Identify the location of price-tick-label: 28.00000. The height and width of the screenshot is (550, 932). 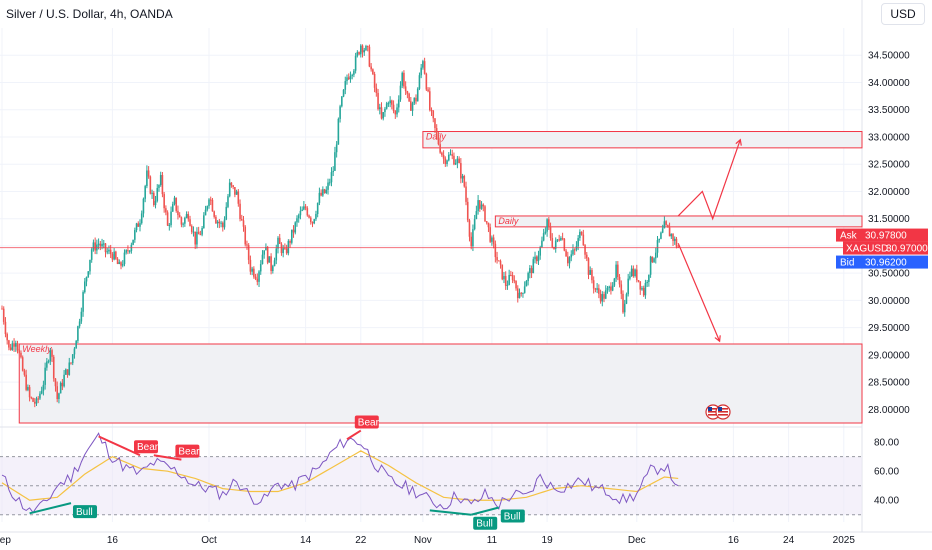
(889, 410).